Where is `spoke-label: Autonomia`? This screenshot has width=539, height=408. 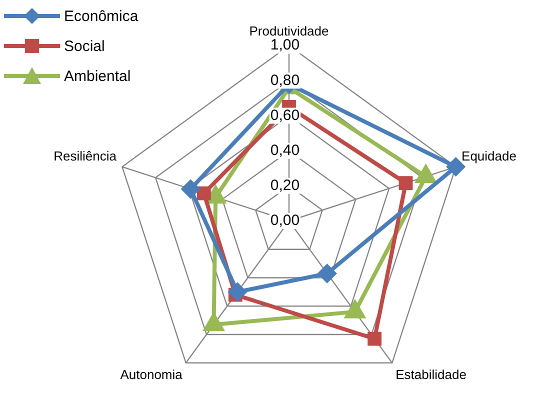
spoke-label: Autonomia is located at coordinates (152, 374).